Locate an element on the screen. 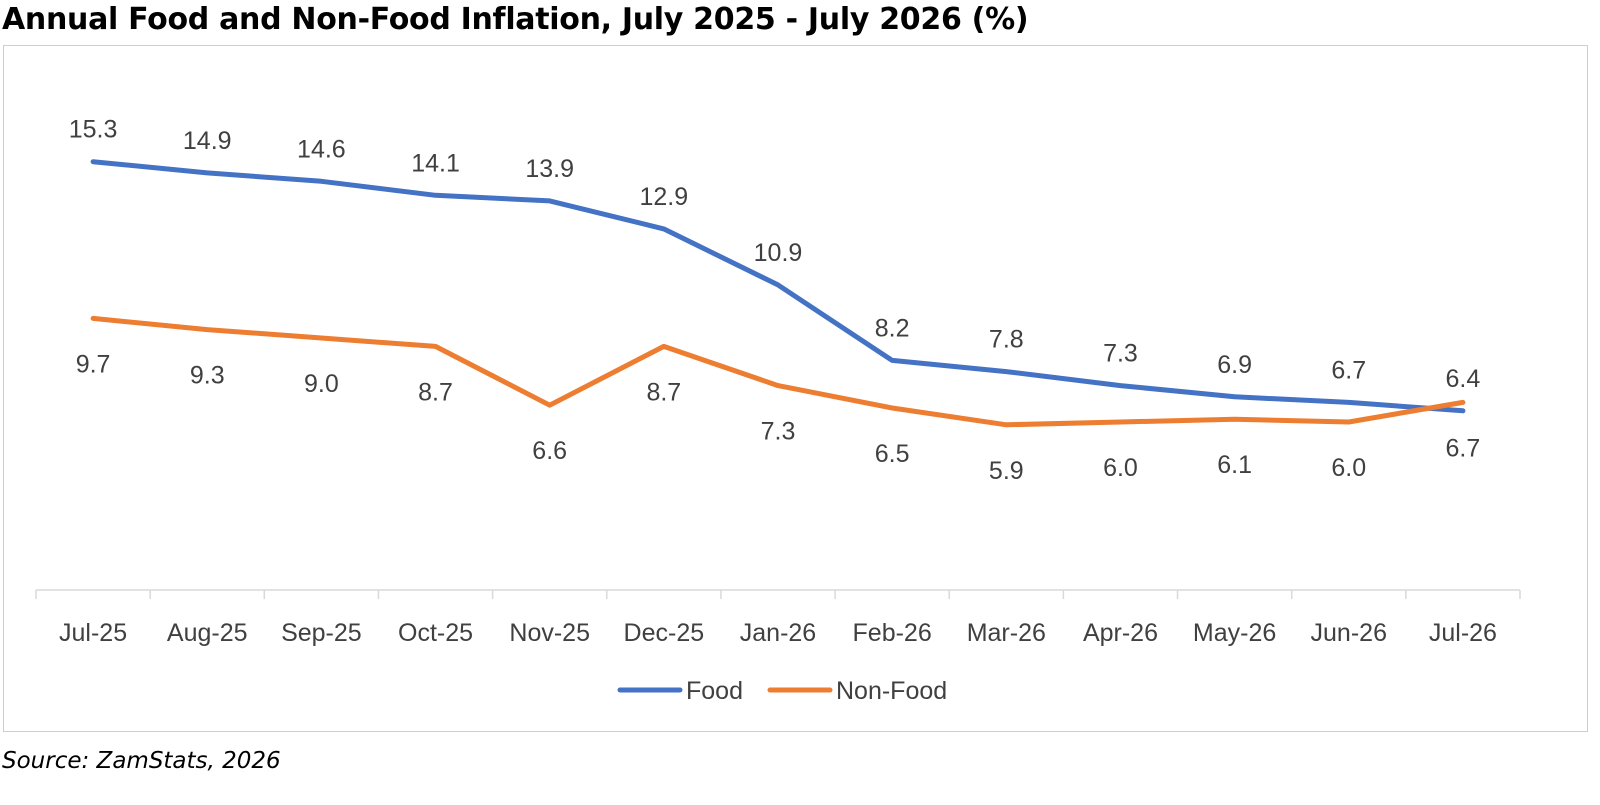 Image resolution: width=1600 pixels, height=805 pixels. x-tick-label: Mar-26 is located at coordinates (1006, 633).